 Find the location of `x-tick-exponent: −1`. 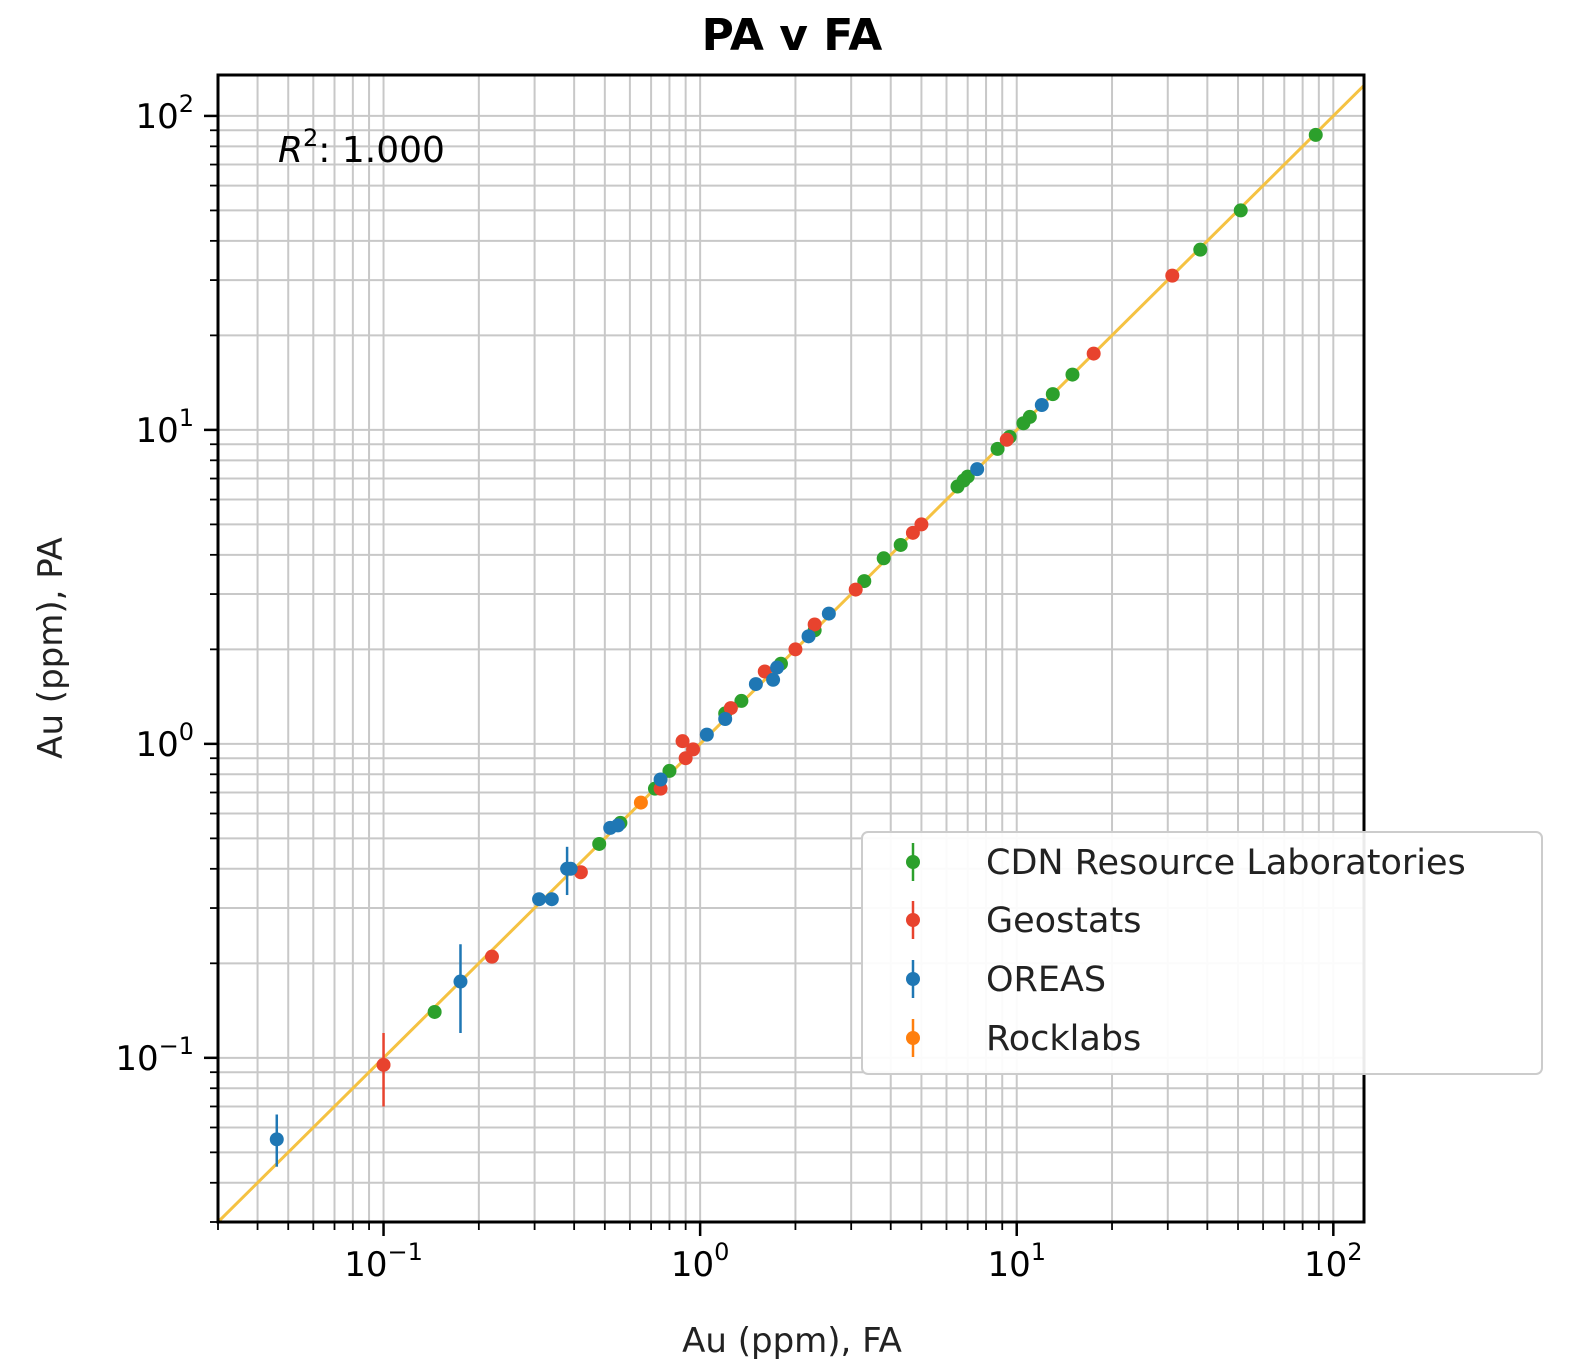

x-tick-exponent: −1 is located at coordinates (404, 1252).